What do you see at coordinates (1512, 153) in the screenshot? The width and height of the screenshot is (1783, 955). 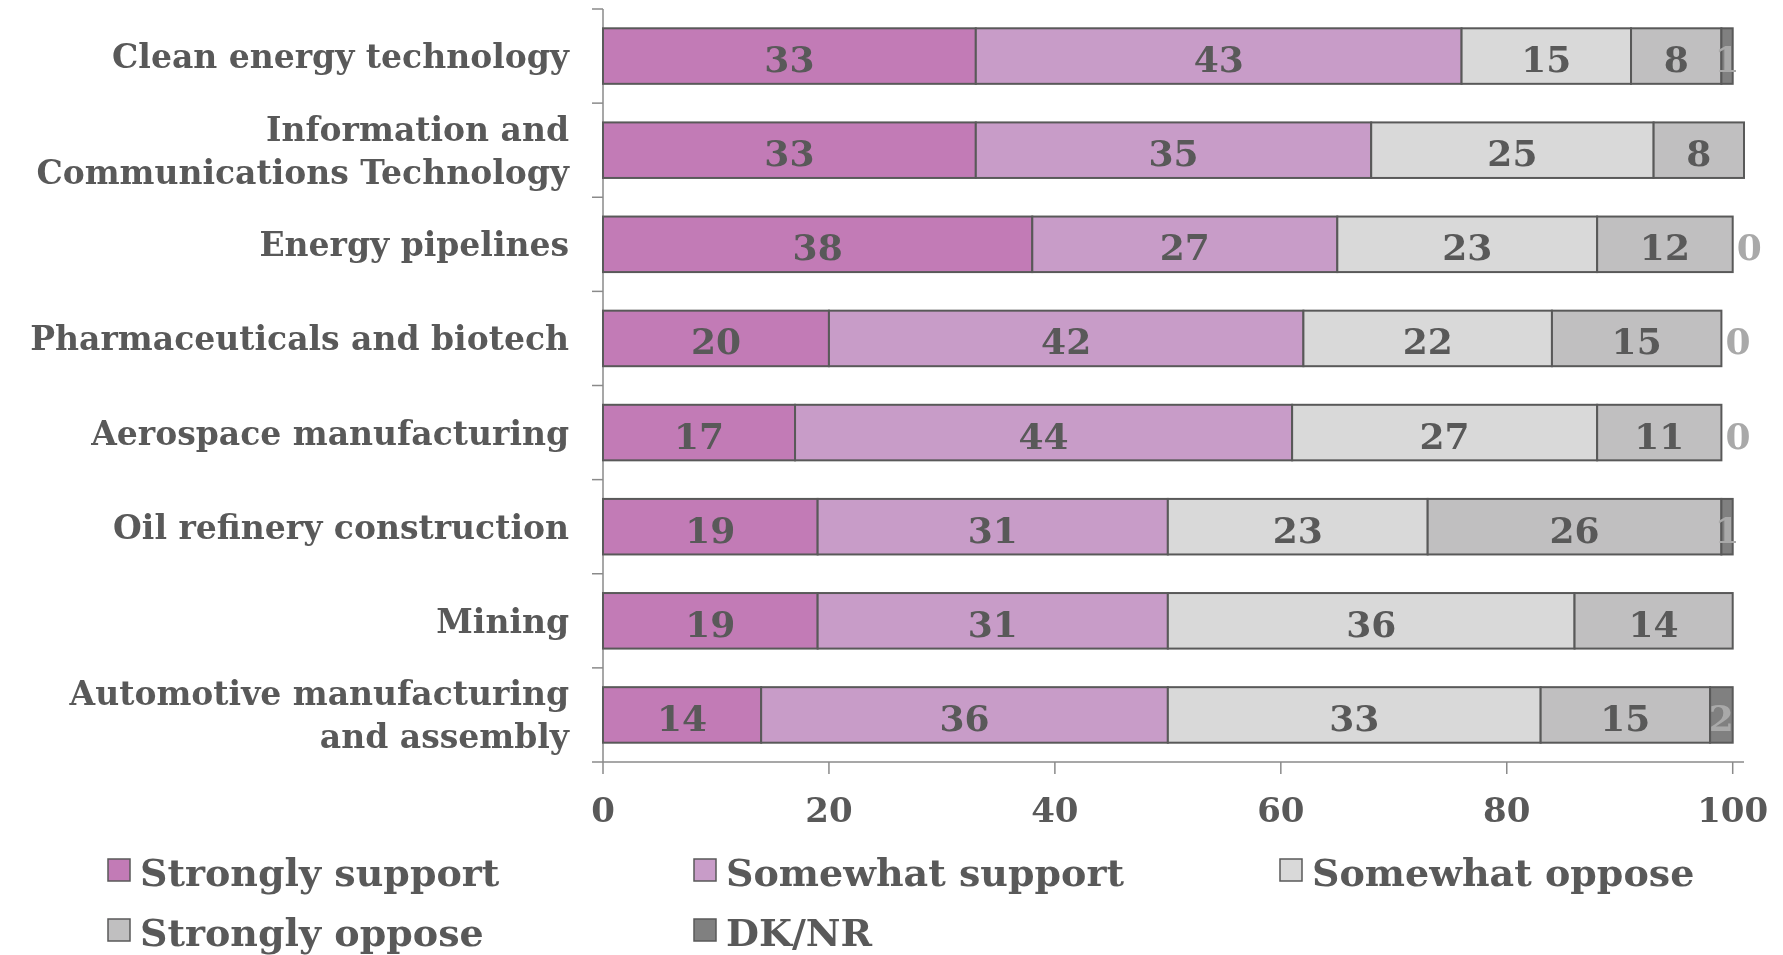 I see `data-label: 25` at bounding box center [1512, 153].